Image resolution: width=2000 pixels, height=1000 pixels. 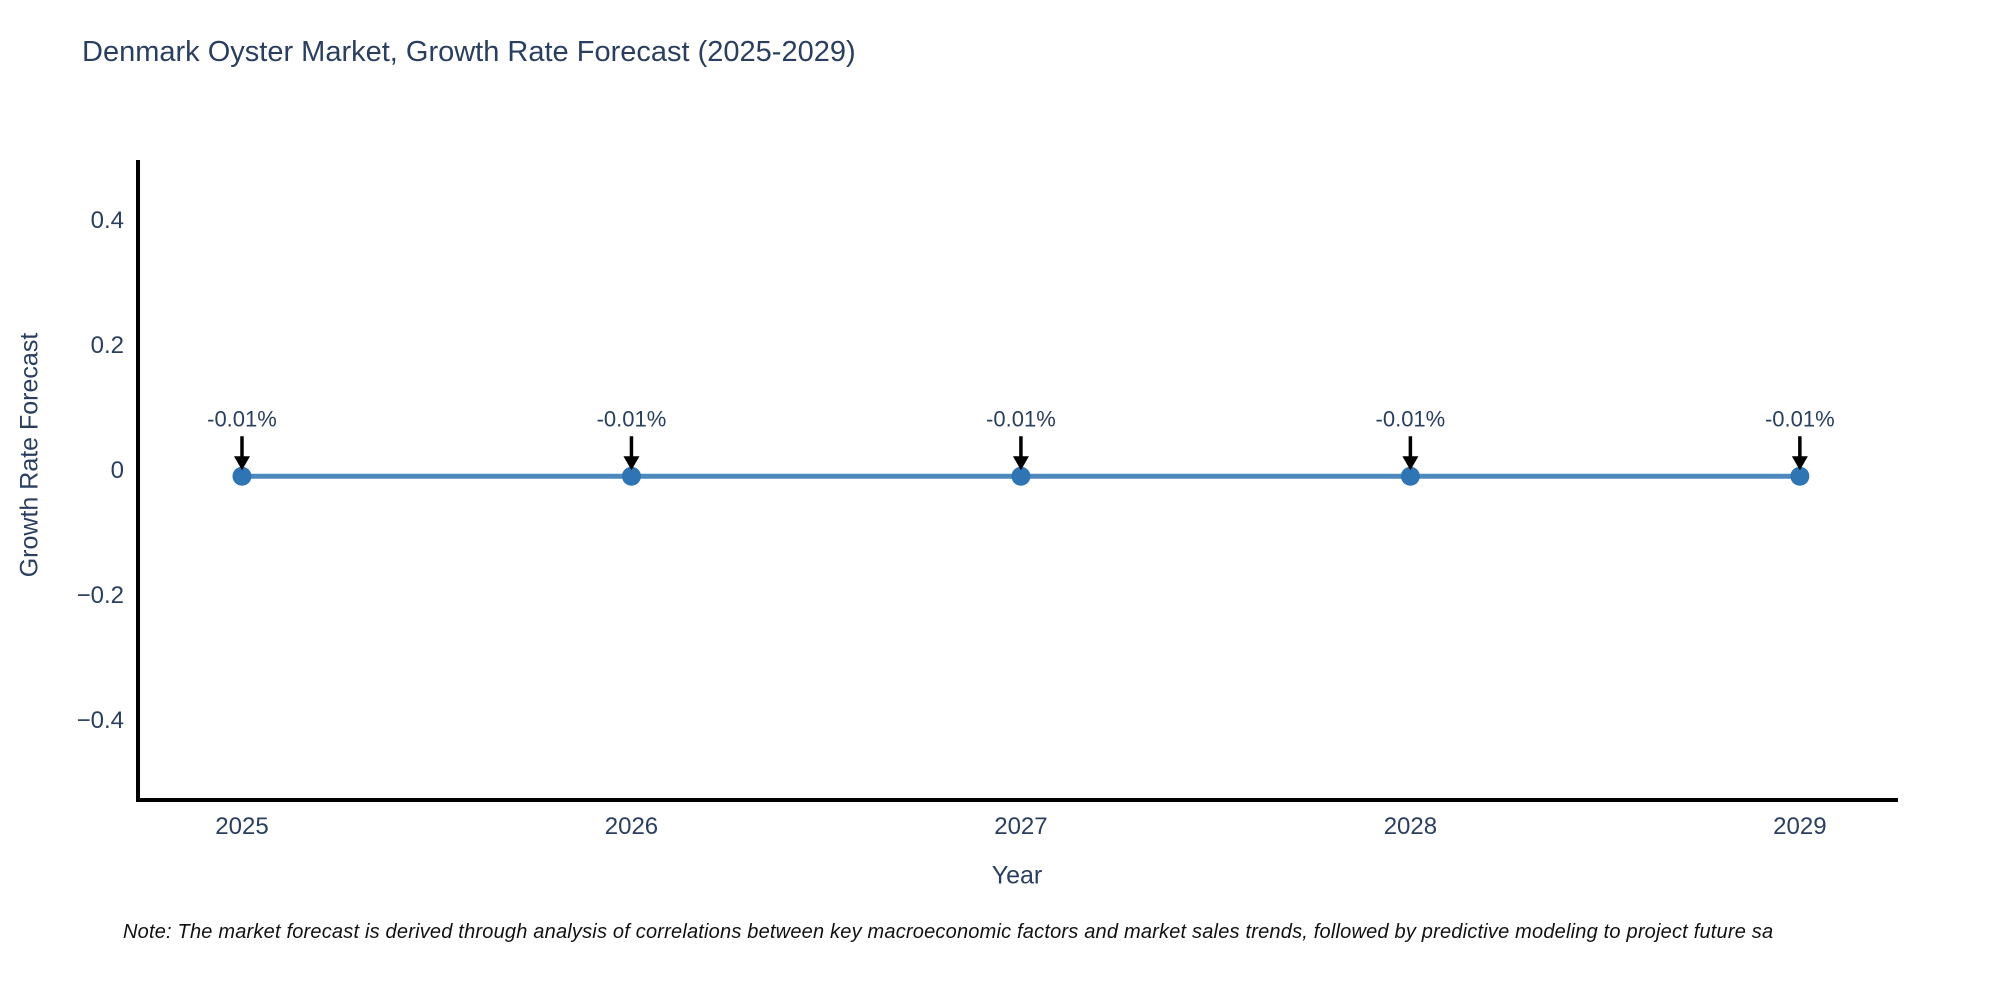 What do you see at coordinates (100, 595) in the screenshot?
I see `y-tick-label: −0.2` at bounding box center [100, 595].